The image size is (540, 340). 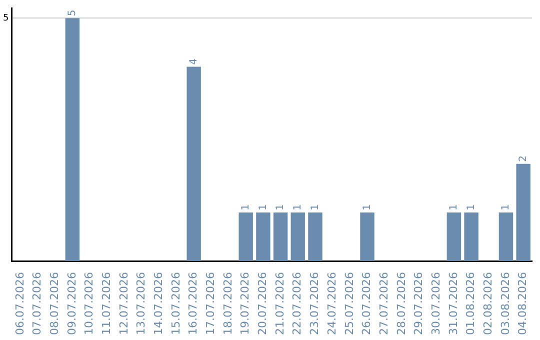 What do you see at coordinates (383, 304) in the screenshot?
I see `x-tick-label: 27.07.2026` at bounding box center [383, 304].